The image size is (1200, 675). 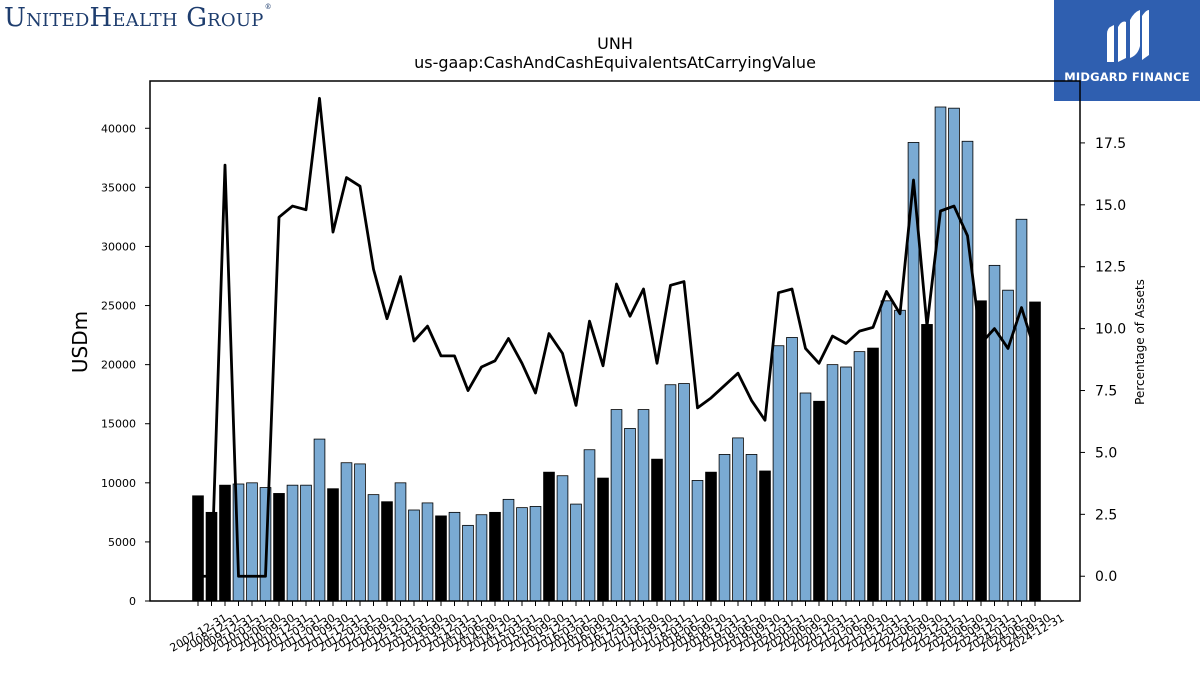 I want to click on y-tick-label: 0, so click(x=132, y=601).